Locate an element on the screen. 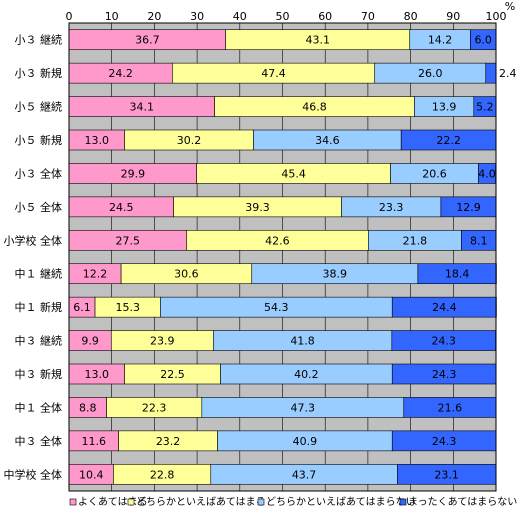  x-unit-label: % is located at coordinates (510, 6).